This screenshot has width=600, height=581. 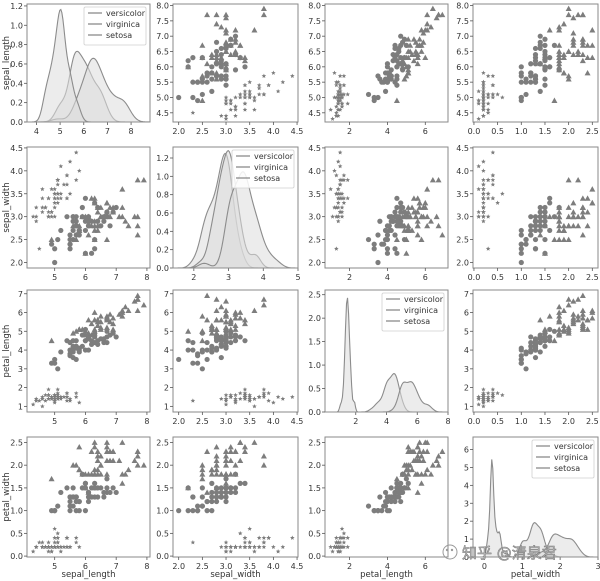 What do you see at coordinates (54, 566) in the screenshot?
I see `x-tick-label: 5` at bounding box center [54, 566].